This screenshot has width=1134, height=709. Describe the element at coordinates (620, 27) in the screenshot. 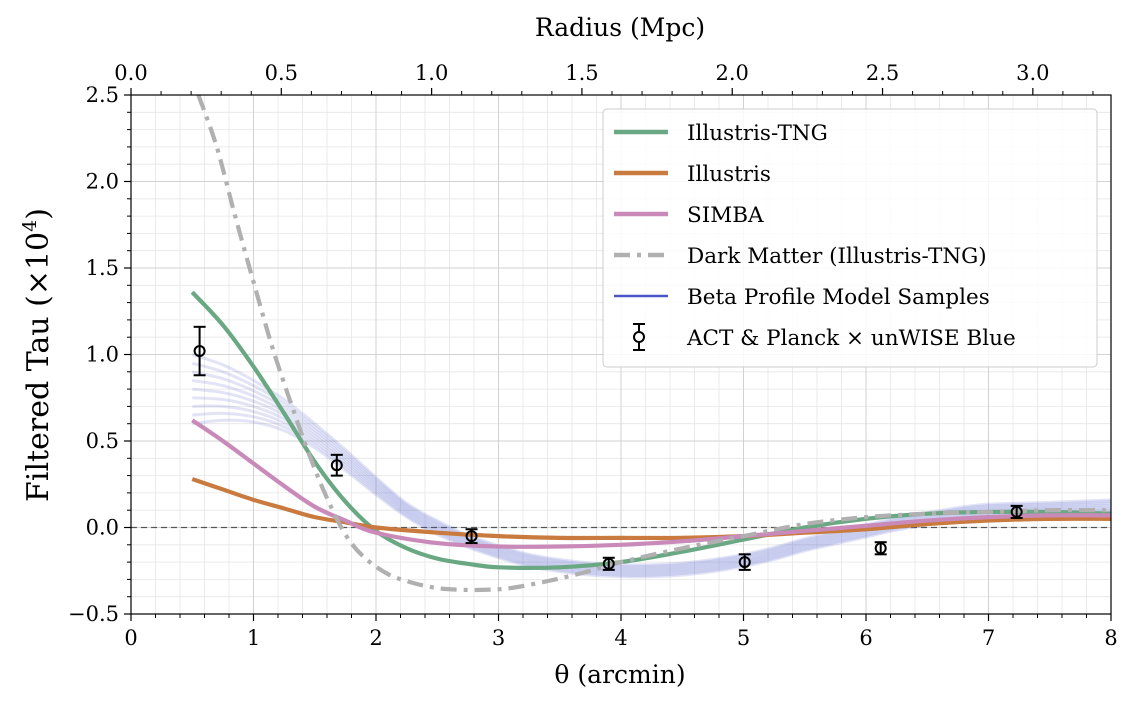

I see `x2-axis-title: Radius (Mpc)` at that location.